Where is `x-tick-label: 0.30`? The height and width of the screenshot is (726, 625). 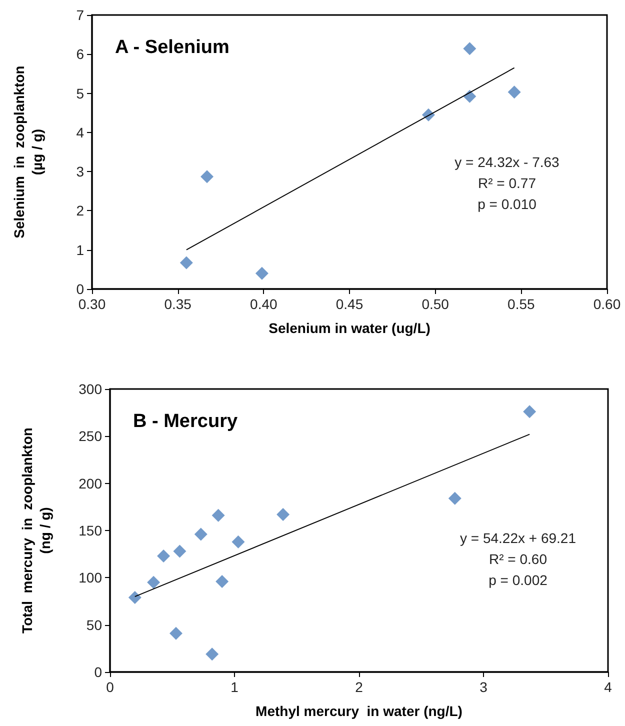 x-tick-label: 0.30 is located at coordinates (92, 304).